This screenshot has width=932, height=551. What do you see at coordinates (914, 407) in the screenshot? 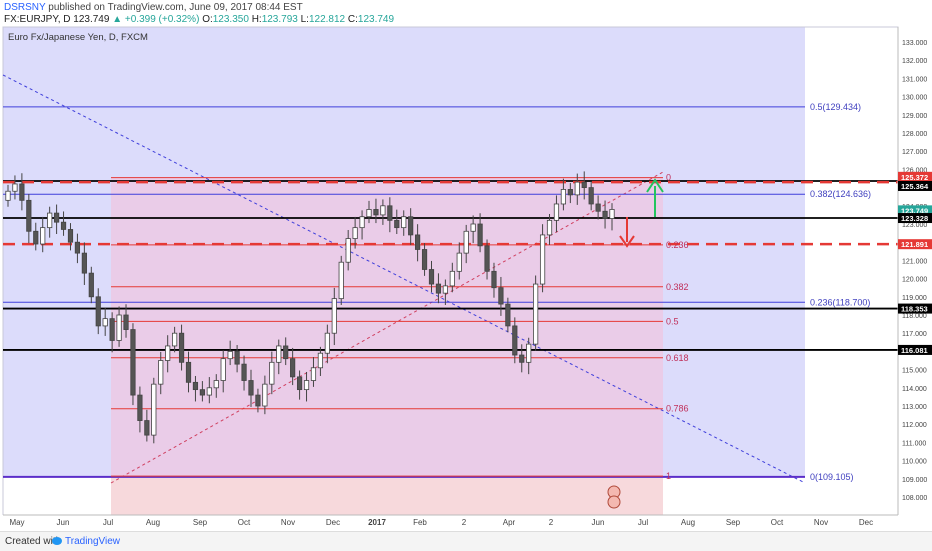
I see `price-tick-label: 113.000` at bounding box center [914, 407].